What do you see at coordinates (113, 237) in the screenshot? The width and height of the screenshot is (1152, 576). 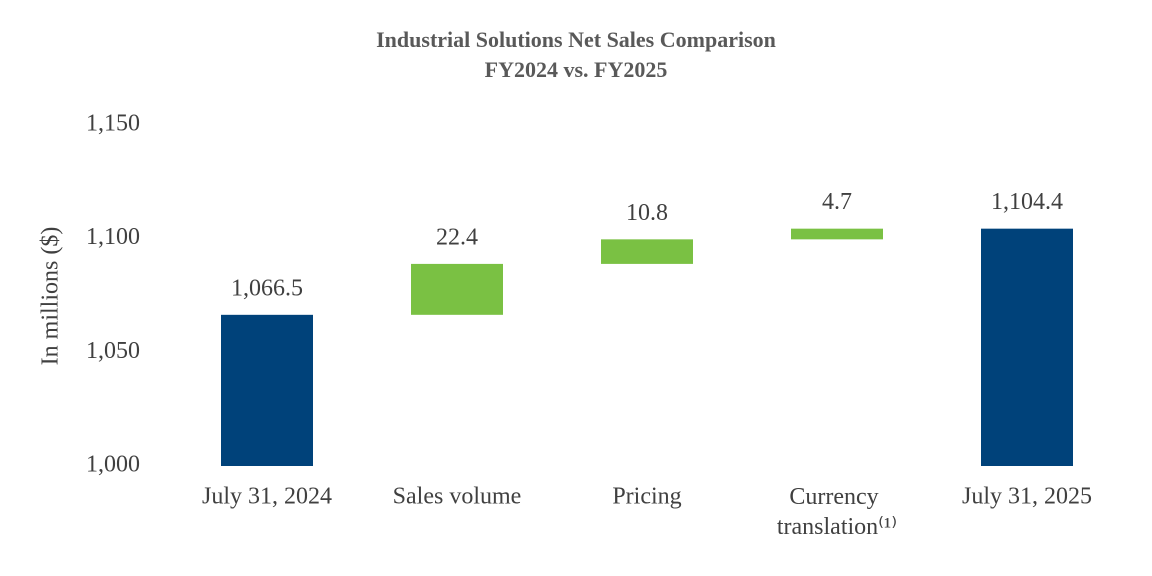 I see `y-tick-label: 1,100` at bounding box center [113, 237].